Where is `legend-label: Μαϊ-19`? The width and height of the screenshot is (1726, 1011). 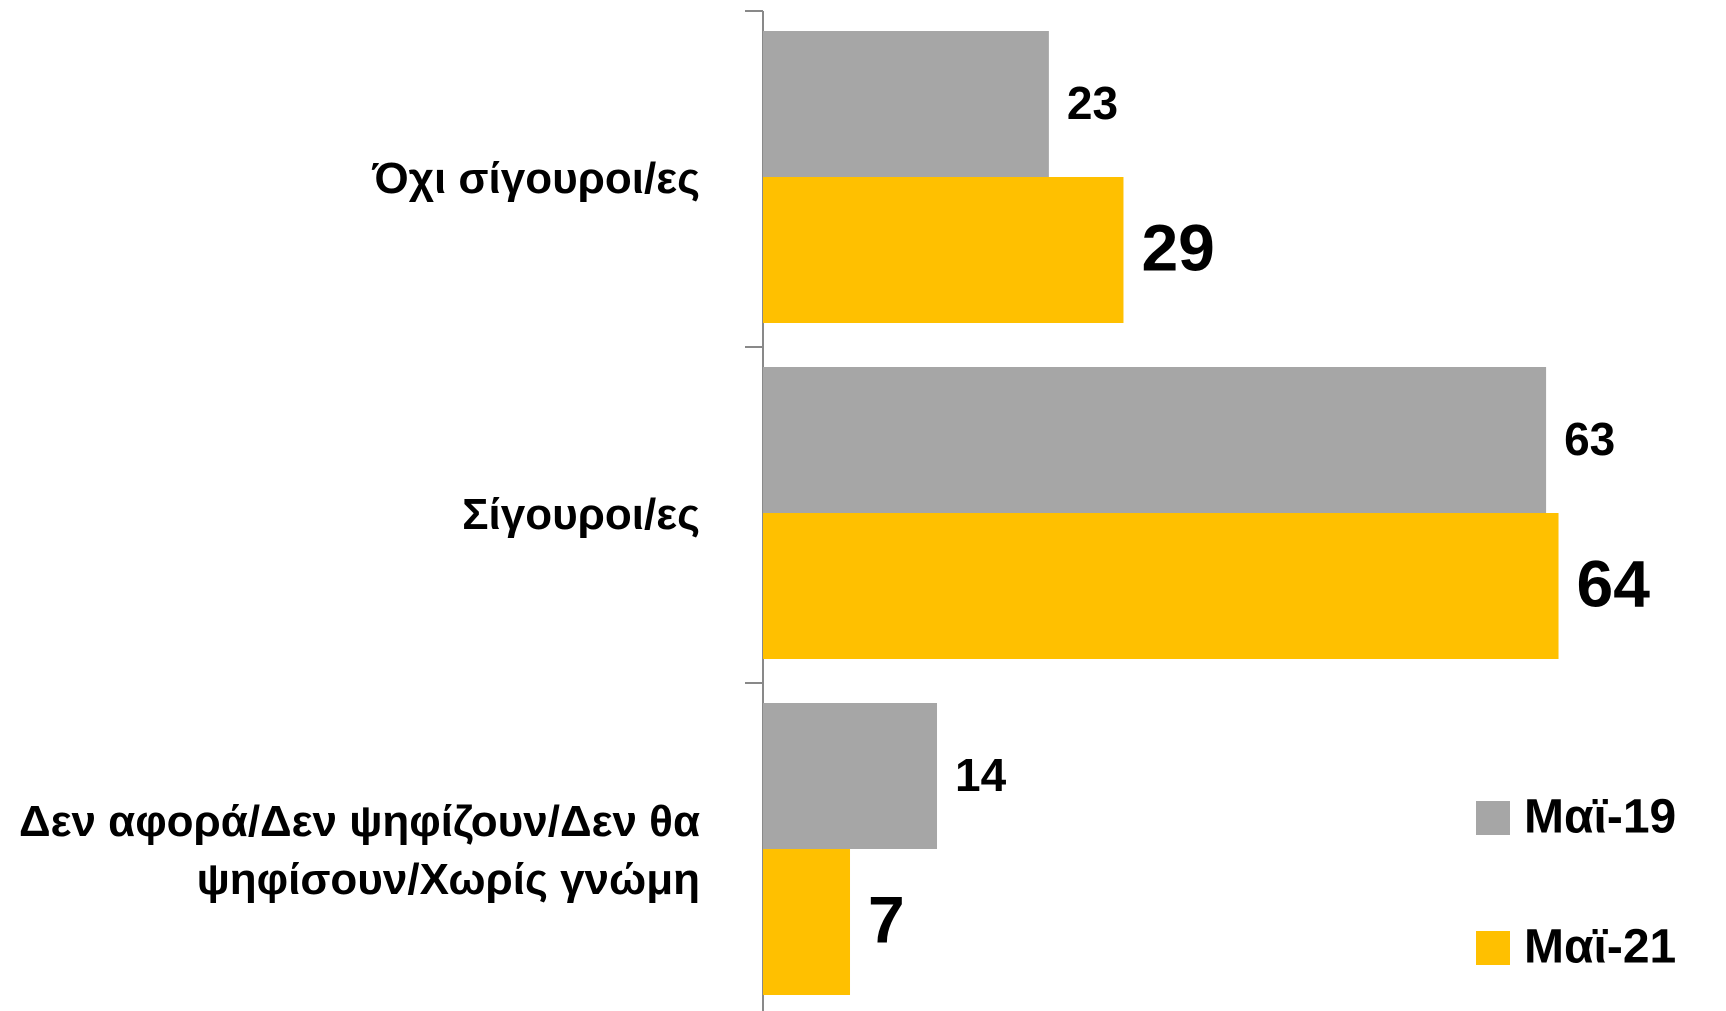 legend-label: Μαϊ-19 is located at coordinates (1600, 817).